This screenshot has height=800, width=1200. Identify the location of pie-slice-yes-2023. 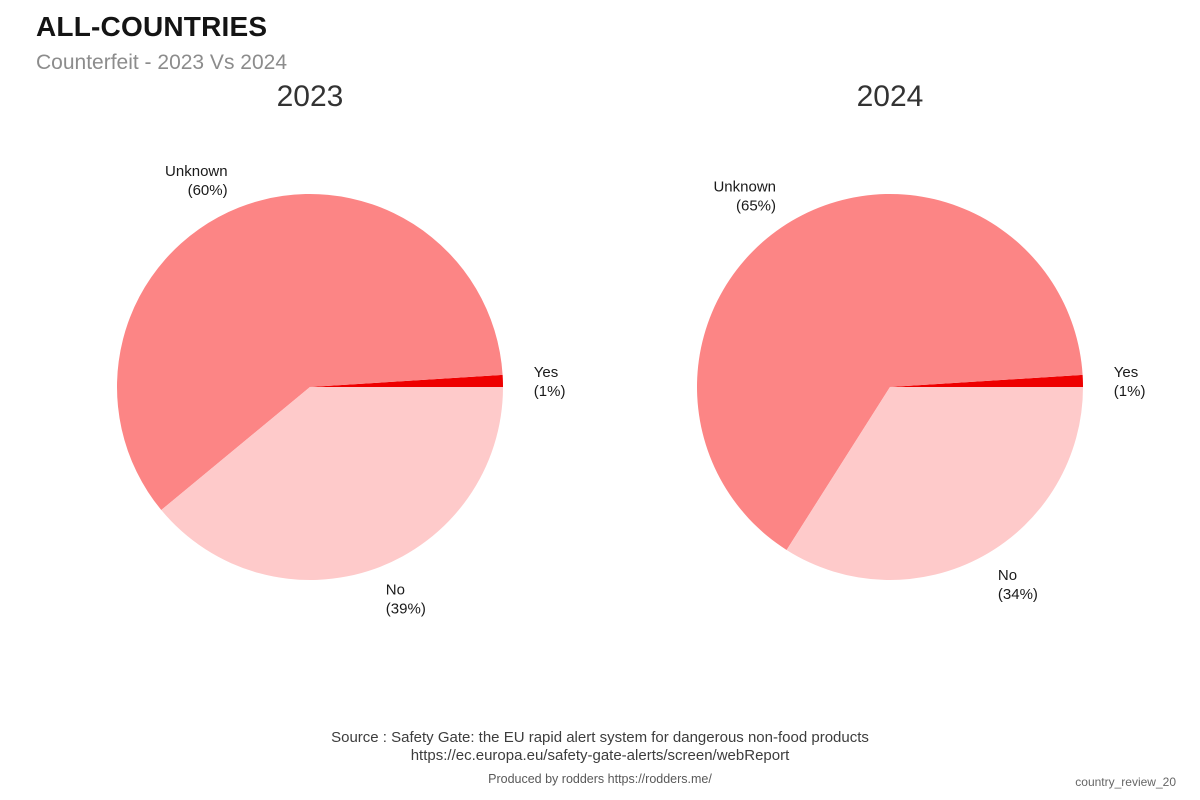
(406, 380).